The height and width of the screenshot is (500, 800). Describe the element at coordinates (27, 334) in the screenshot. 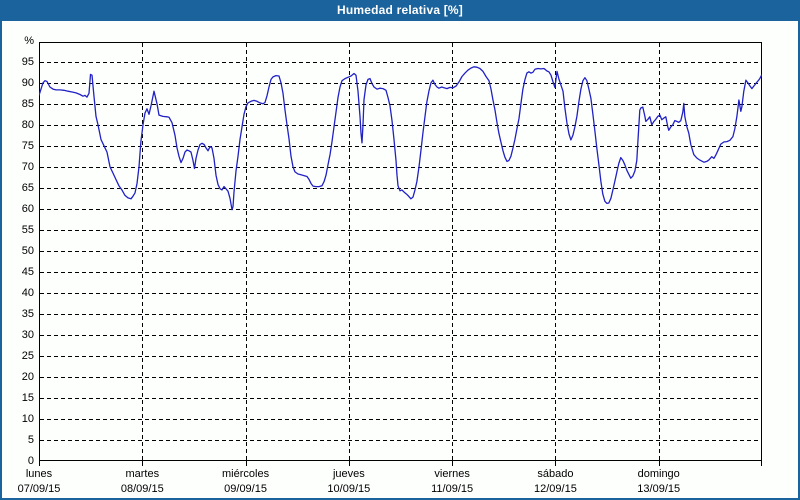

I see `y-tick-label: 30` at that location.